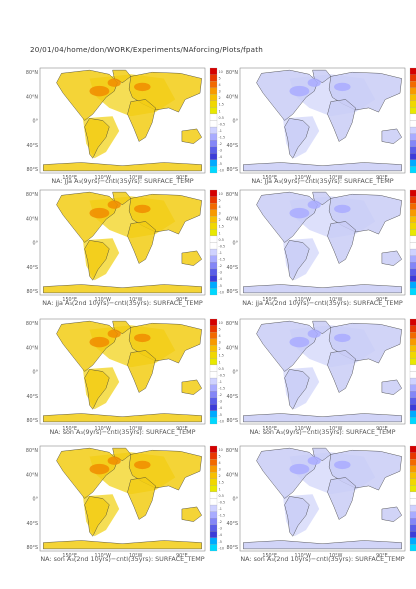 The height and width of the screenshot is (589, 416). Describe the element at coordinates (122, 418) in the screenshot. I see `continent-antarctica` at that location.